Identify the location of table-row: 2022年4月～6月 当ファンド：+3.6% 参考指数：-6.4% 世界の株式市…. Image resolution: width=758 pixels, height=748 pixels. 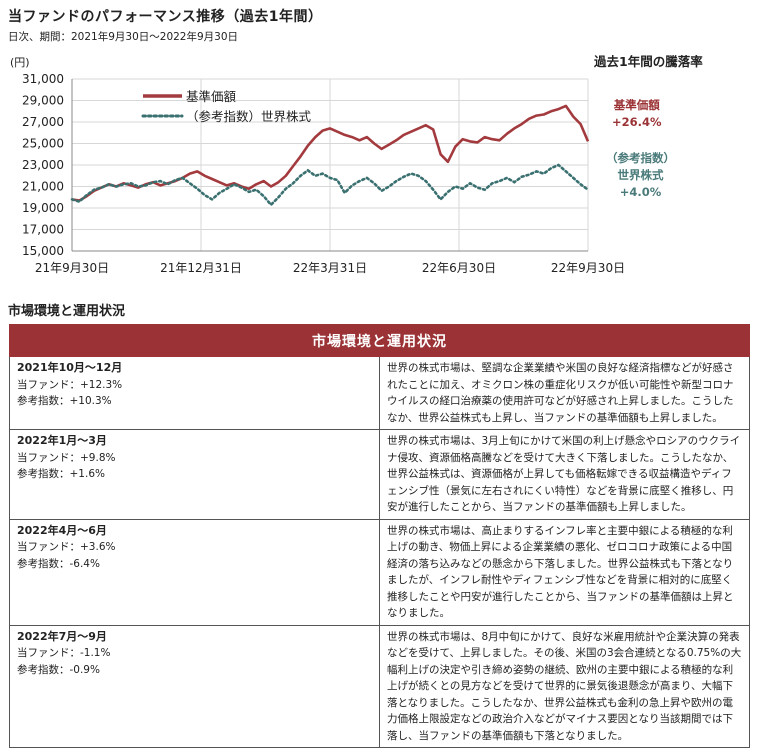
(379, 572).